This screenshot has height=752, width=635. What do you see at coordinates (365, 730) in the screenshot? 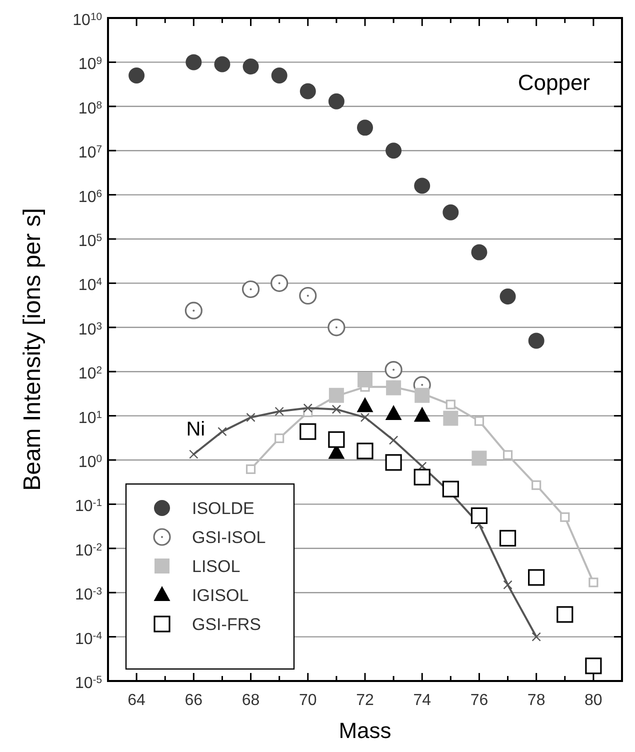
I see `x-axis-title: Mass` at bounding box center [365, 730].